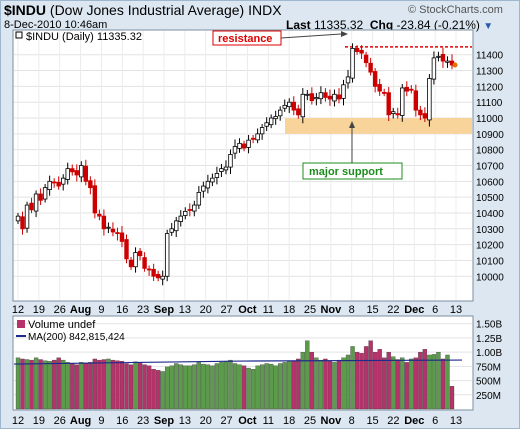 This screenshot has height=429, width=520. Describe the element at coordinates (490, 135) in the screenshot. I see `price-y-tick: 10900` at that location.